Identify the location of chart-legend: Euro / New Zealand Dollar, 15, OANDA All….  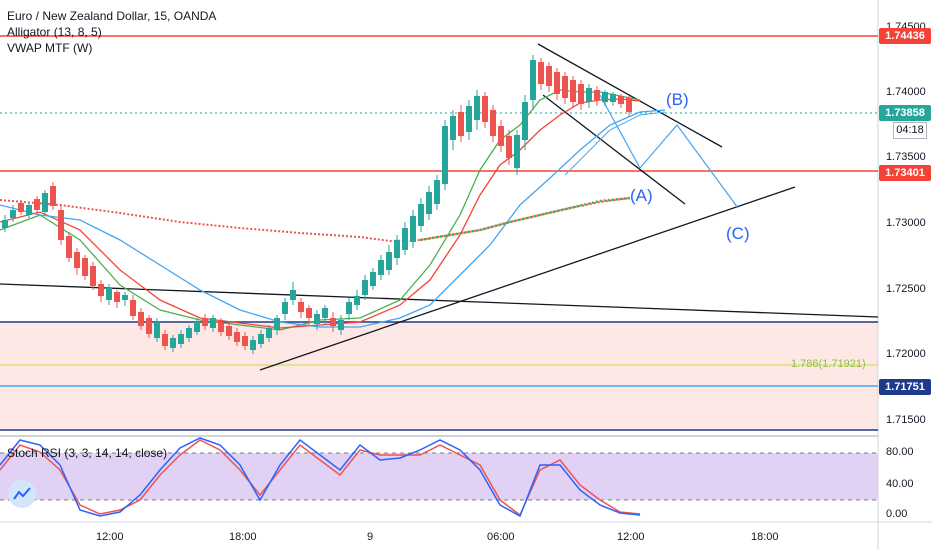
(111, 32).